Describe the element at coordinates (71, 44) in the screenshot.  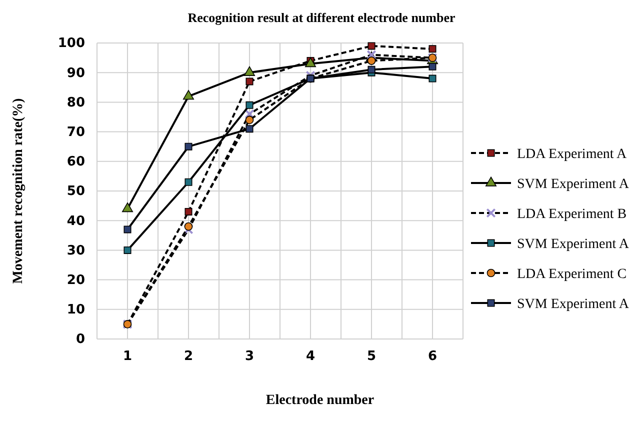
I see `y-tick-label: 100` at that location.